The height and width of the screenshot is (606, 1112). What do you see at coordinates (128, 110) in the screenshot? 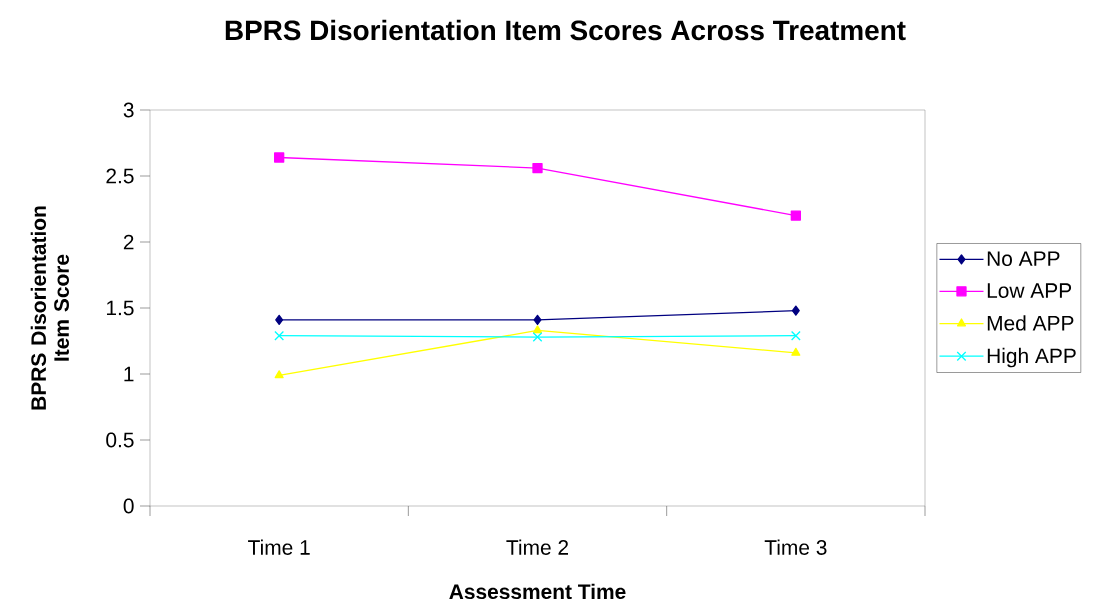
I see `y-tick-label: 3` at bounding box center [128, 110].